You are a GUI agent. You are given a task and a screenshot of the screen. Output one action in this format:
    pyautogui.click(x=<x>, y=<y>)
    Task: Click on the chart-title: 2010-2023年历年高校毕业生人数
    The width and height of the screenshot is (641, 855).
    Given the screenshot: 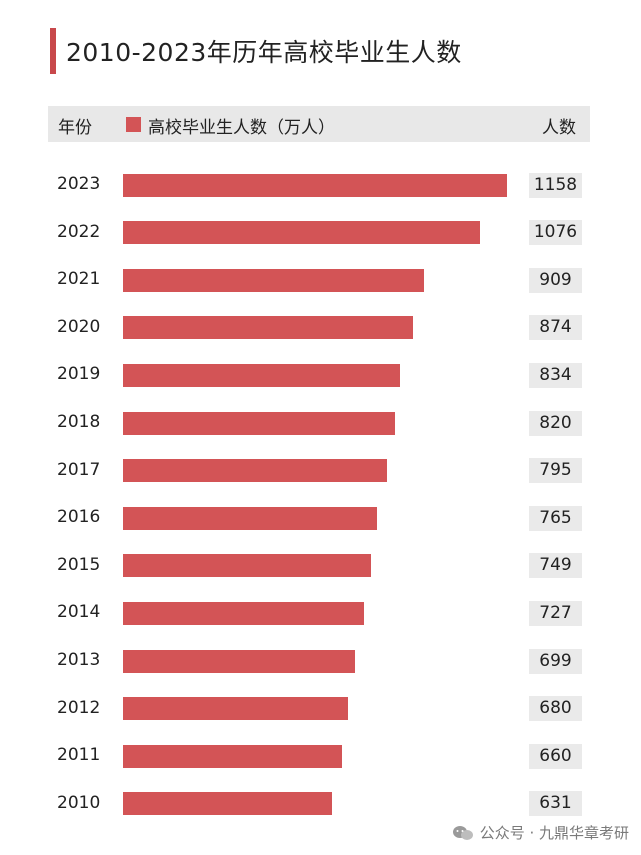 What is the action you would take?
    pyautogui.click(x=264, y=52)
    